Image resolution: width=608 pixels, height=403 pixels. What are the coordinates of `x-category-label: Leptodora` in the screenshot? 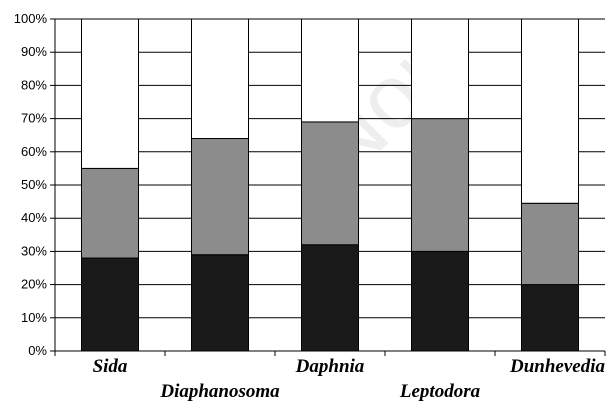 It's located at (440, 391).